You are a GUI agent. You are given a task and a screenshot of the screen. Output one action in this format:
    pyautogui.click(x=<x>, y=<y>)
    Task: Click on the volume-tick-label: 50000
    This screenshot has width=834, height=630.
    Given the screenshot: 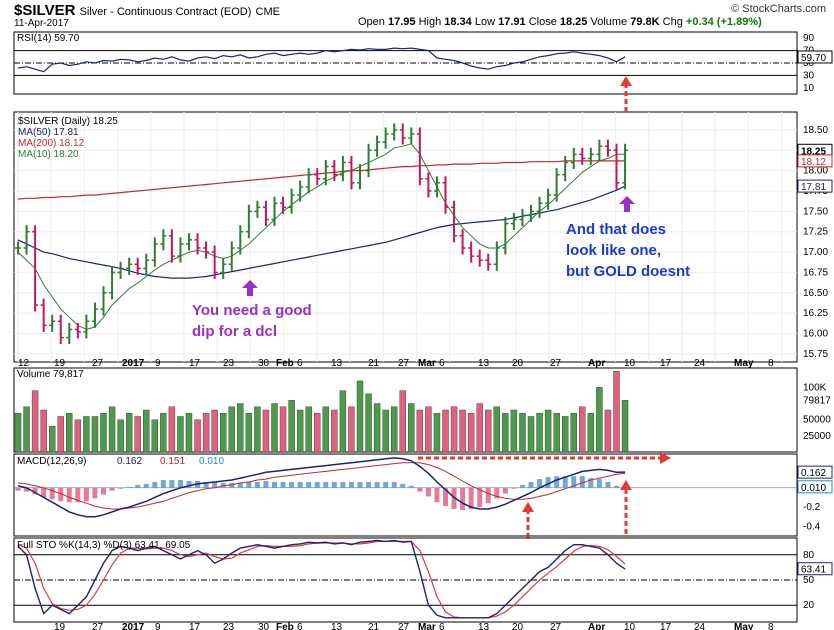 What is the action you would take?
    pyautogui.click(x=817, y=420)
    